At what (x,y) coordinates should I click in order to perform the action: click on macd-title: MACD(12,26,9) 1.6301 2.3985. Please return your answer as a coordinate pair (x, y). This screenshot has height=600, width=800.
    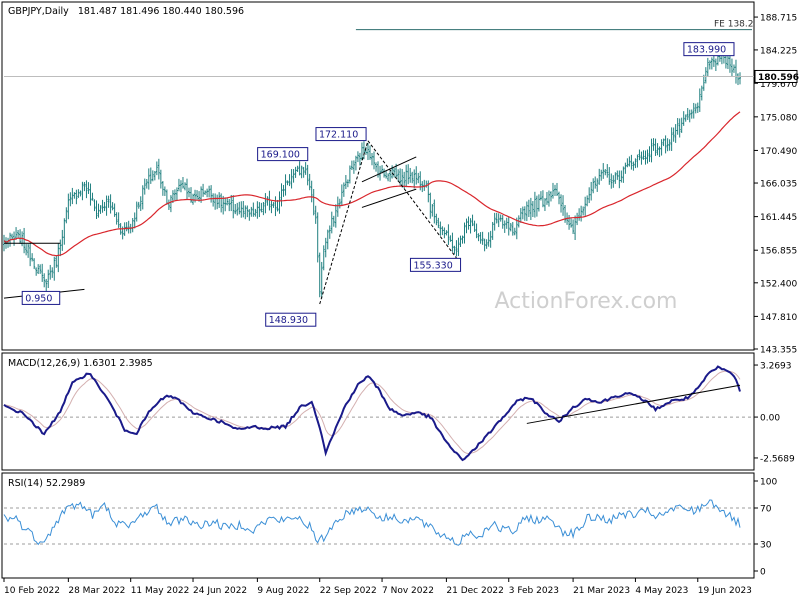
    Looking at the image, I should click on (80, 363).